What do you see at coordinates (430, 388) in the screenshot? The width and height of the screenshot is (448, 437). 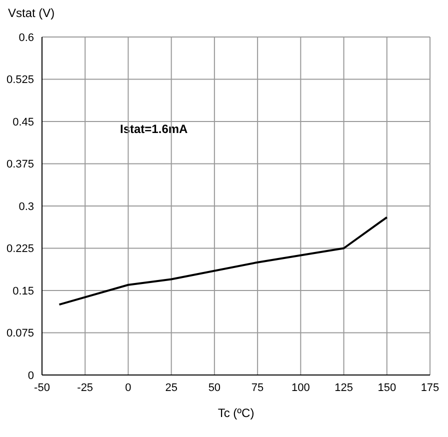 I see `x-tick-label: 175` at bounding box center [430, 388].